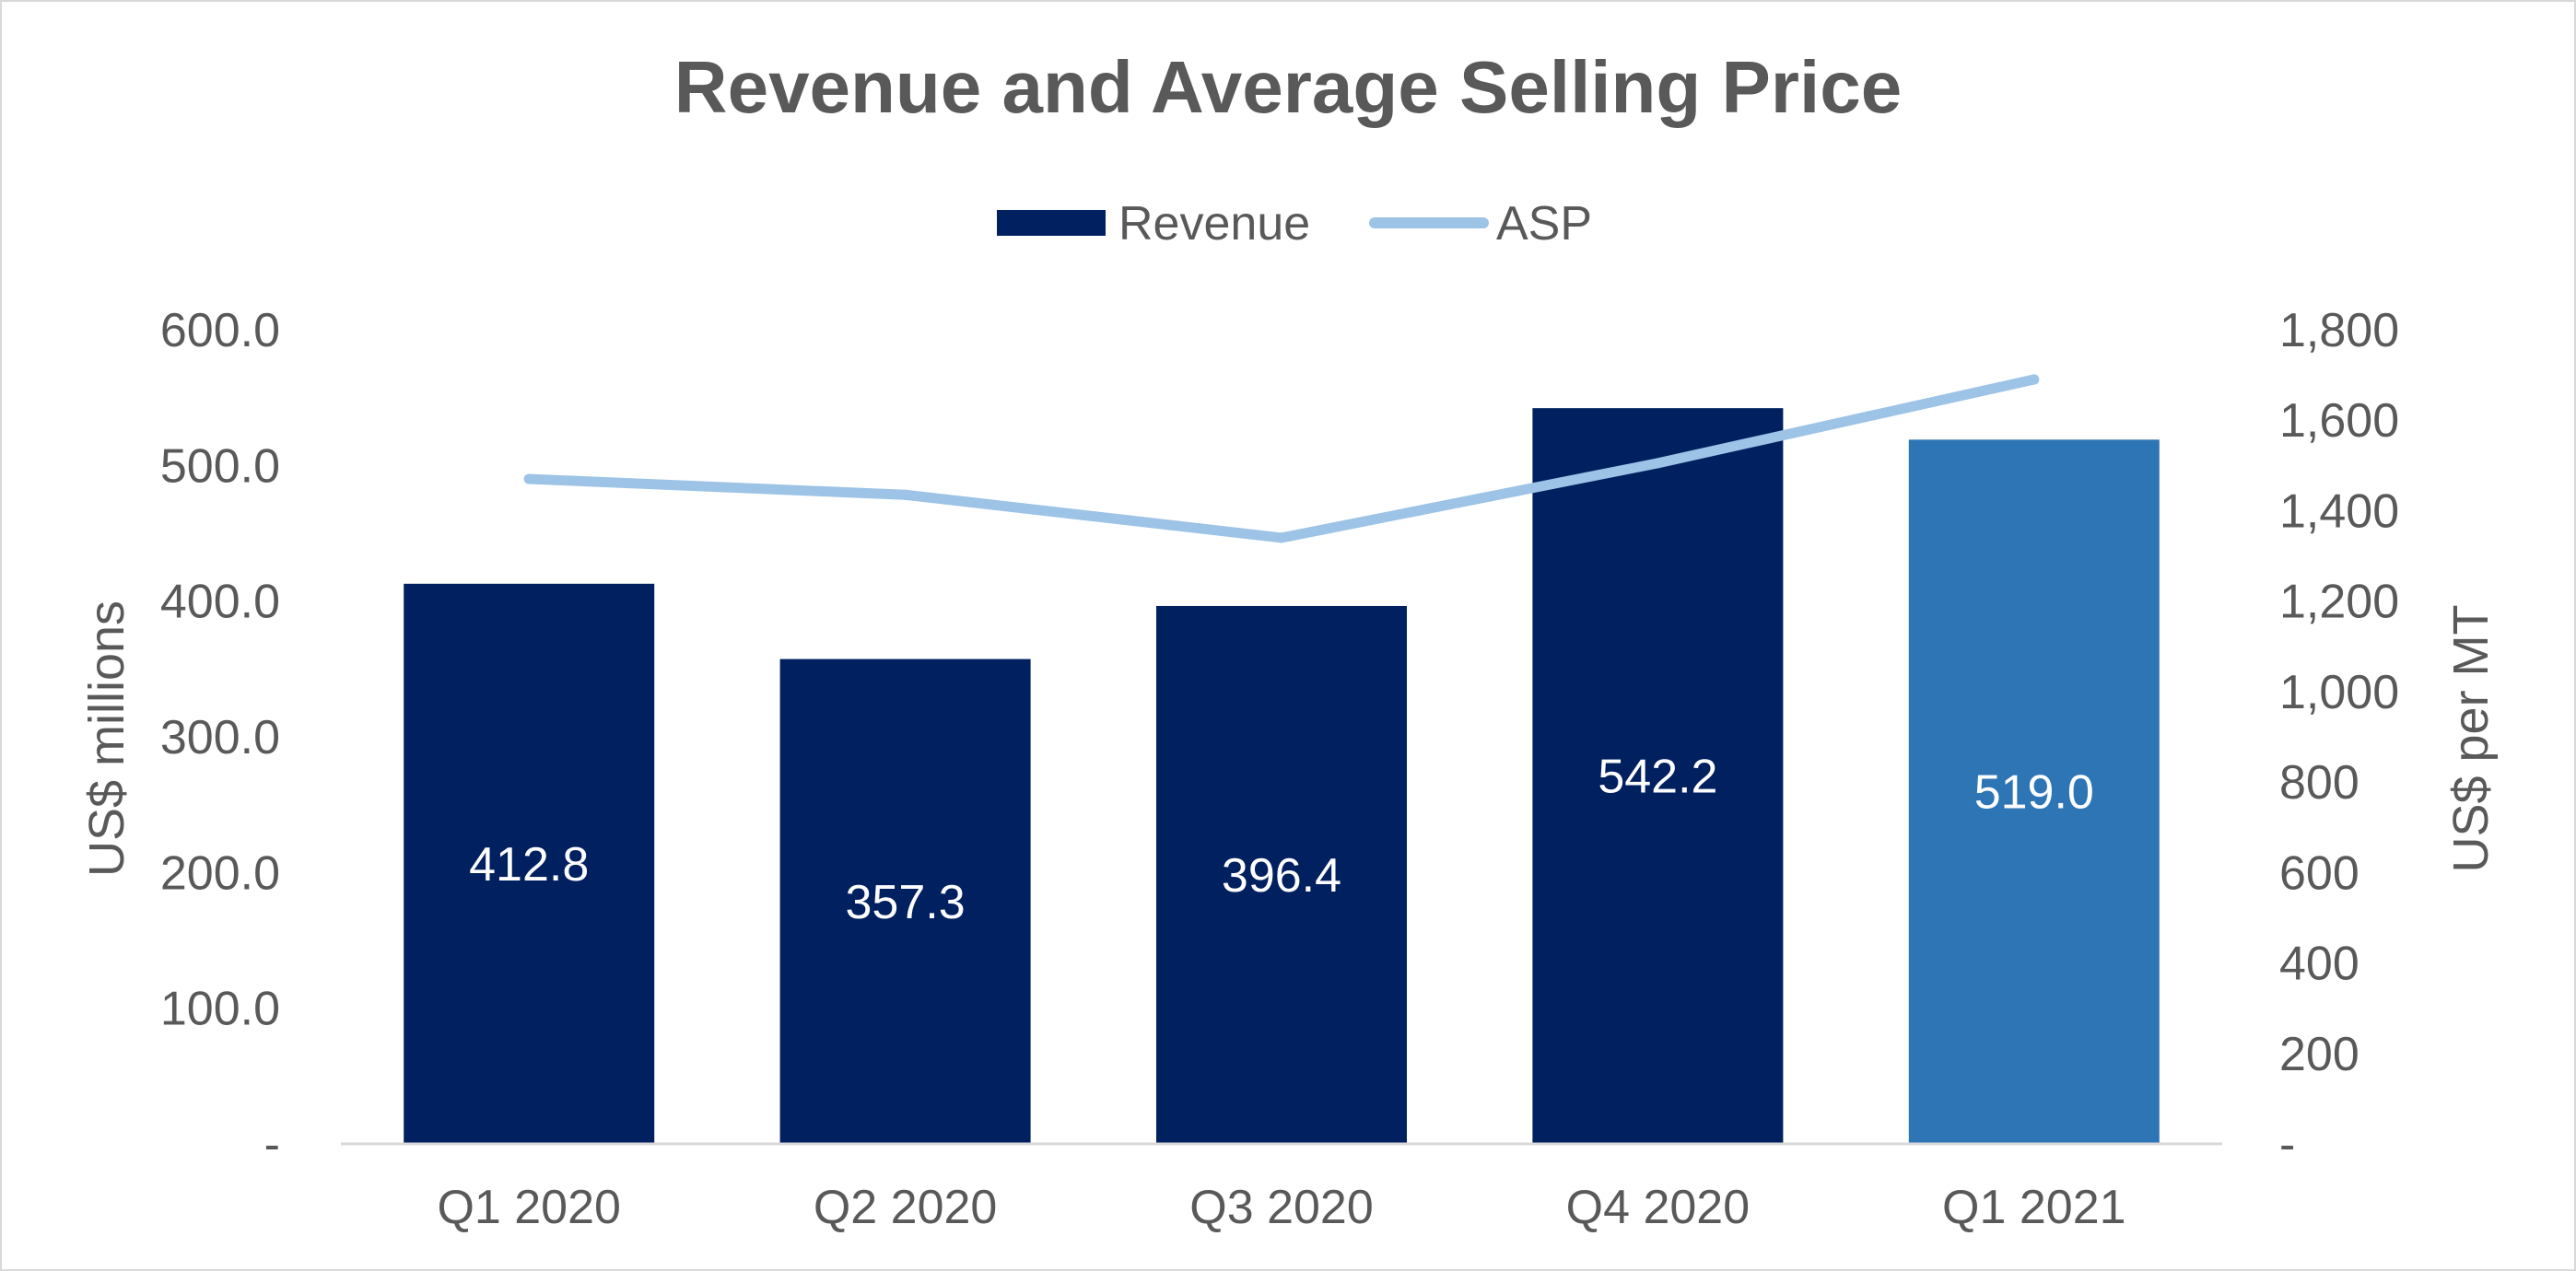  I want to click on bar-data-label: 357.3, so click(906, 902).